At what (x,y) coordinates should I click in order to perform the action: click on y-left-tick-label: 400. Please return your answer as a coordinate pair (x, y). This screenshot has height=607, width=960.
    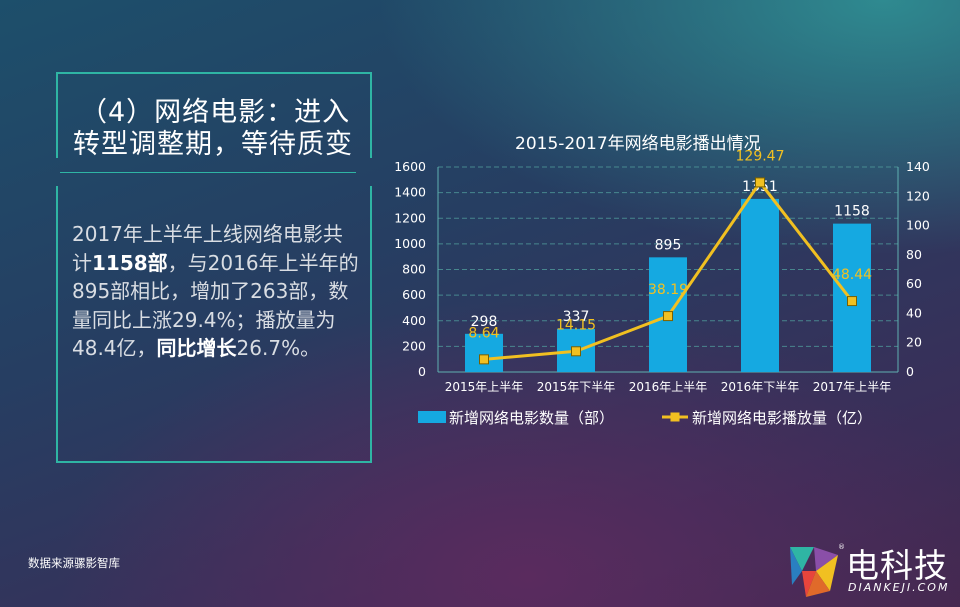
    Looking at the image, I should click on (414, 320).